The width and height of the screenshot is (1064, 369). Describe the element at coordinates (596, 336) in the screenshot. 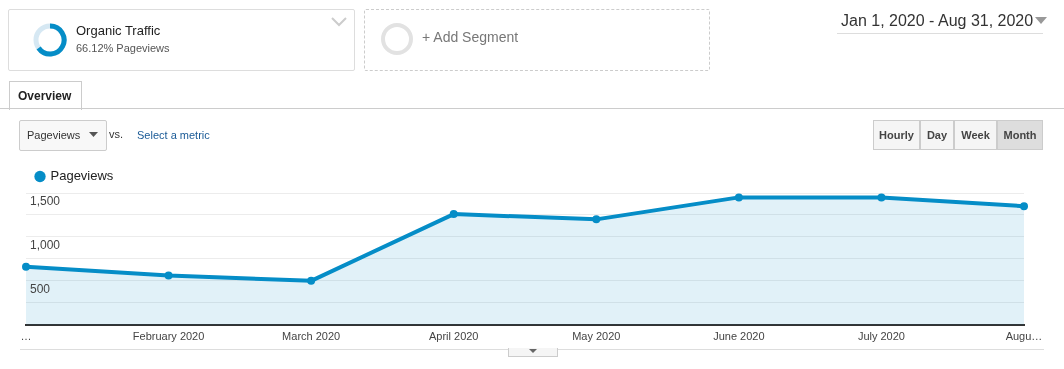

I see `x-tick-label: May 2020` at that location.